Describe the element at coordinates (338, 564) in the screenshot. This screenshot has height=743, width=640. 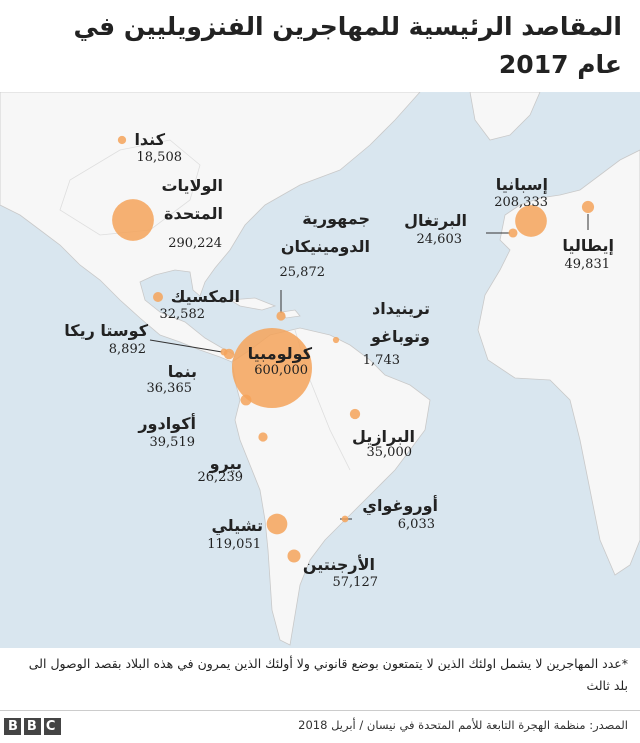
I see `country-name: الأرجنتين` at that location.